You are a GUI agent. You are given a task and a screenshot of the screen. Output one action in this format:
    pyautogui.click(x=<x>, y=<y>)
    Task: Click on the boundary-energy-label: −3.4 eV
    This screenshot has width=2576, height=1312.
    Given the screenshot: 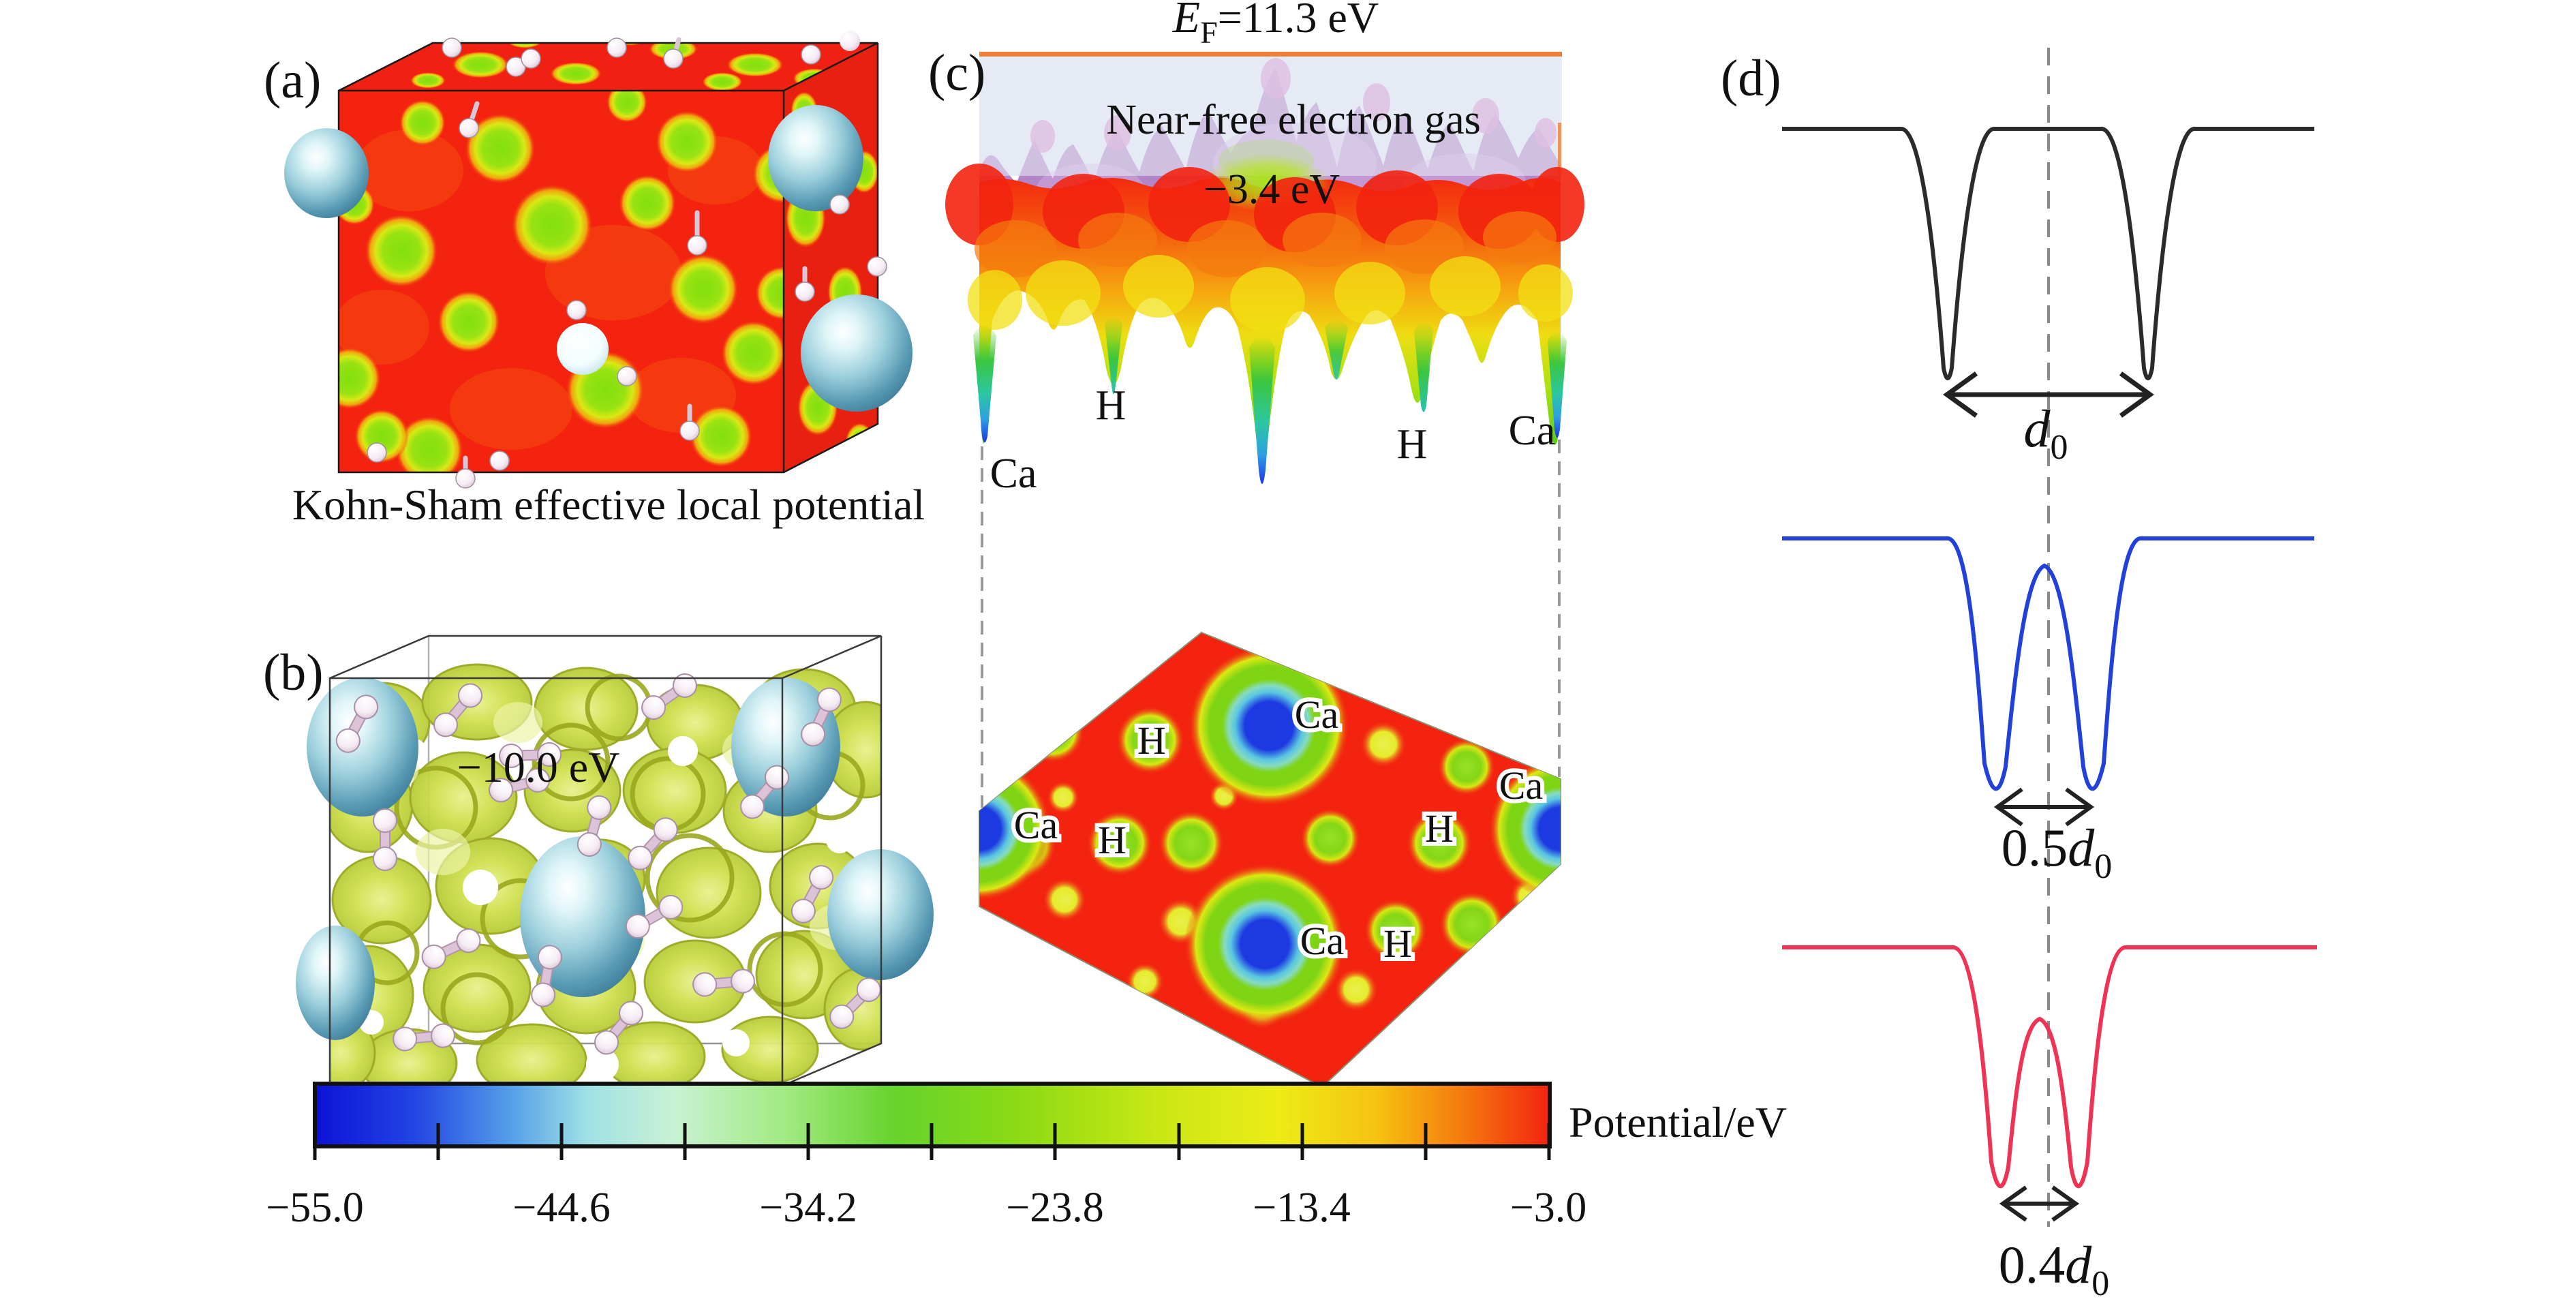 What is the action you would take?
    pyautogui.click(x=1271, y=189)
    